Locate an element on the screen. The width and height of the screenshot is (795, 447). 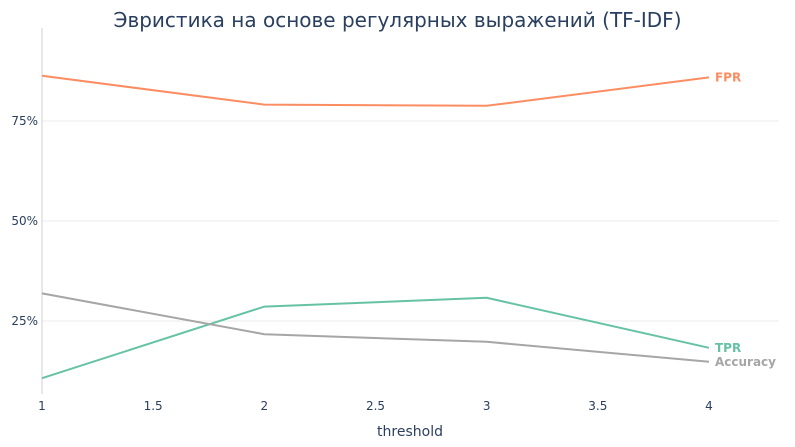
x-axis-ticks: 1 1.5 2 2.5 3 3.5 4 is located at coordinates (375, 406).